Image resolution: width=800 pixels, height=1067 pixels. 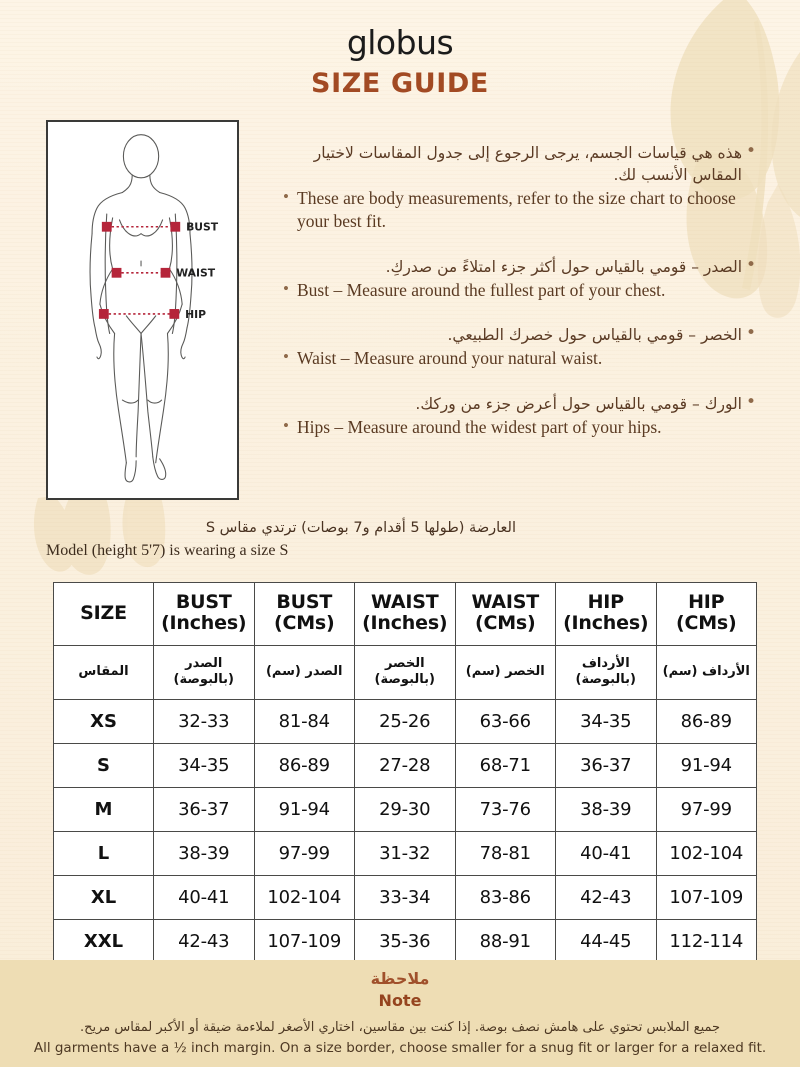 What do you see at coordinates (505, 614) in the screenshot?
I see `col-header-waist-cms: WAIST (CMs)` at bounding box center [505, 614].